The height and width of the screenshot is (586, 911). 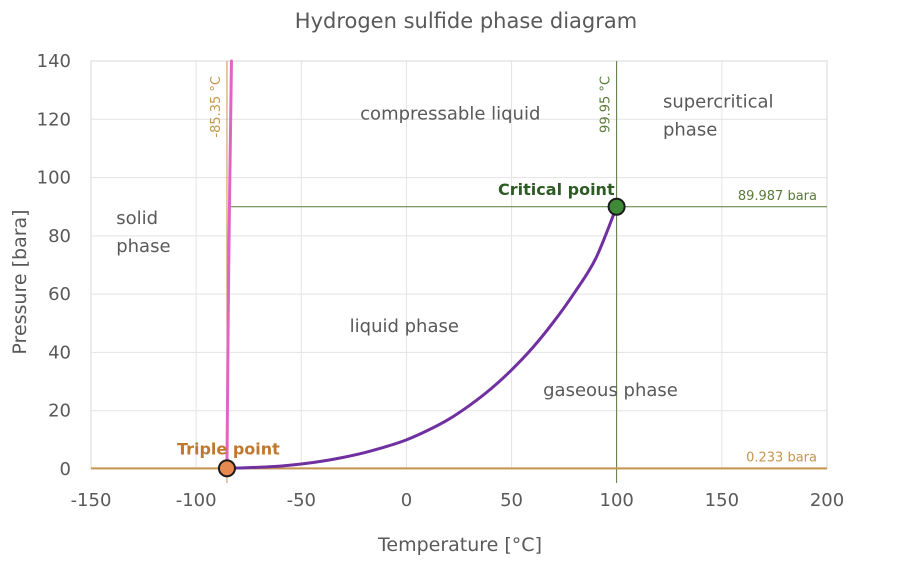 What do you see at coordinates (610, 390) in the screenshot?
I see `region-label: gaseous phase` at bounding box center [610, 390].